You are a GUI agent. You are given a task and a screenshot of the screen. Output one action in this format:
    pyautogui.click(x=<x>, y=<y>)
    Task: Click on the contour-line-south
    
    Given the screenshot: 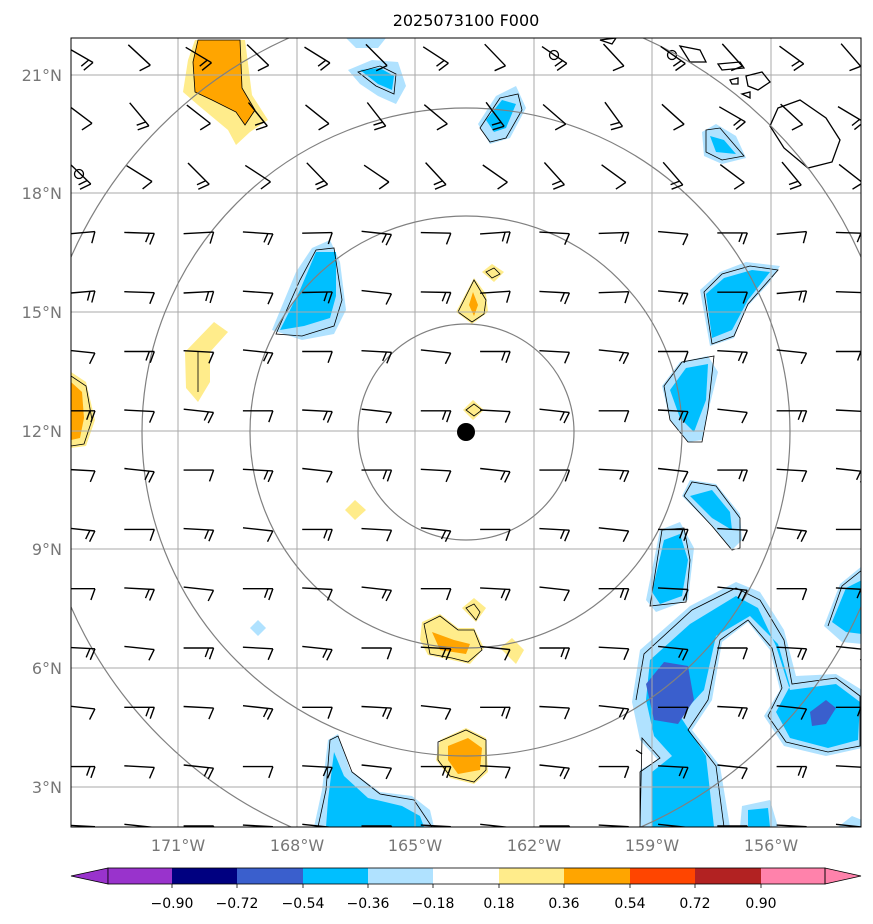 What is the action you would take?
    pyautogui.click(x=453, y=639)
    